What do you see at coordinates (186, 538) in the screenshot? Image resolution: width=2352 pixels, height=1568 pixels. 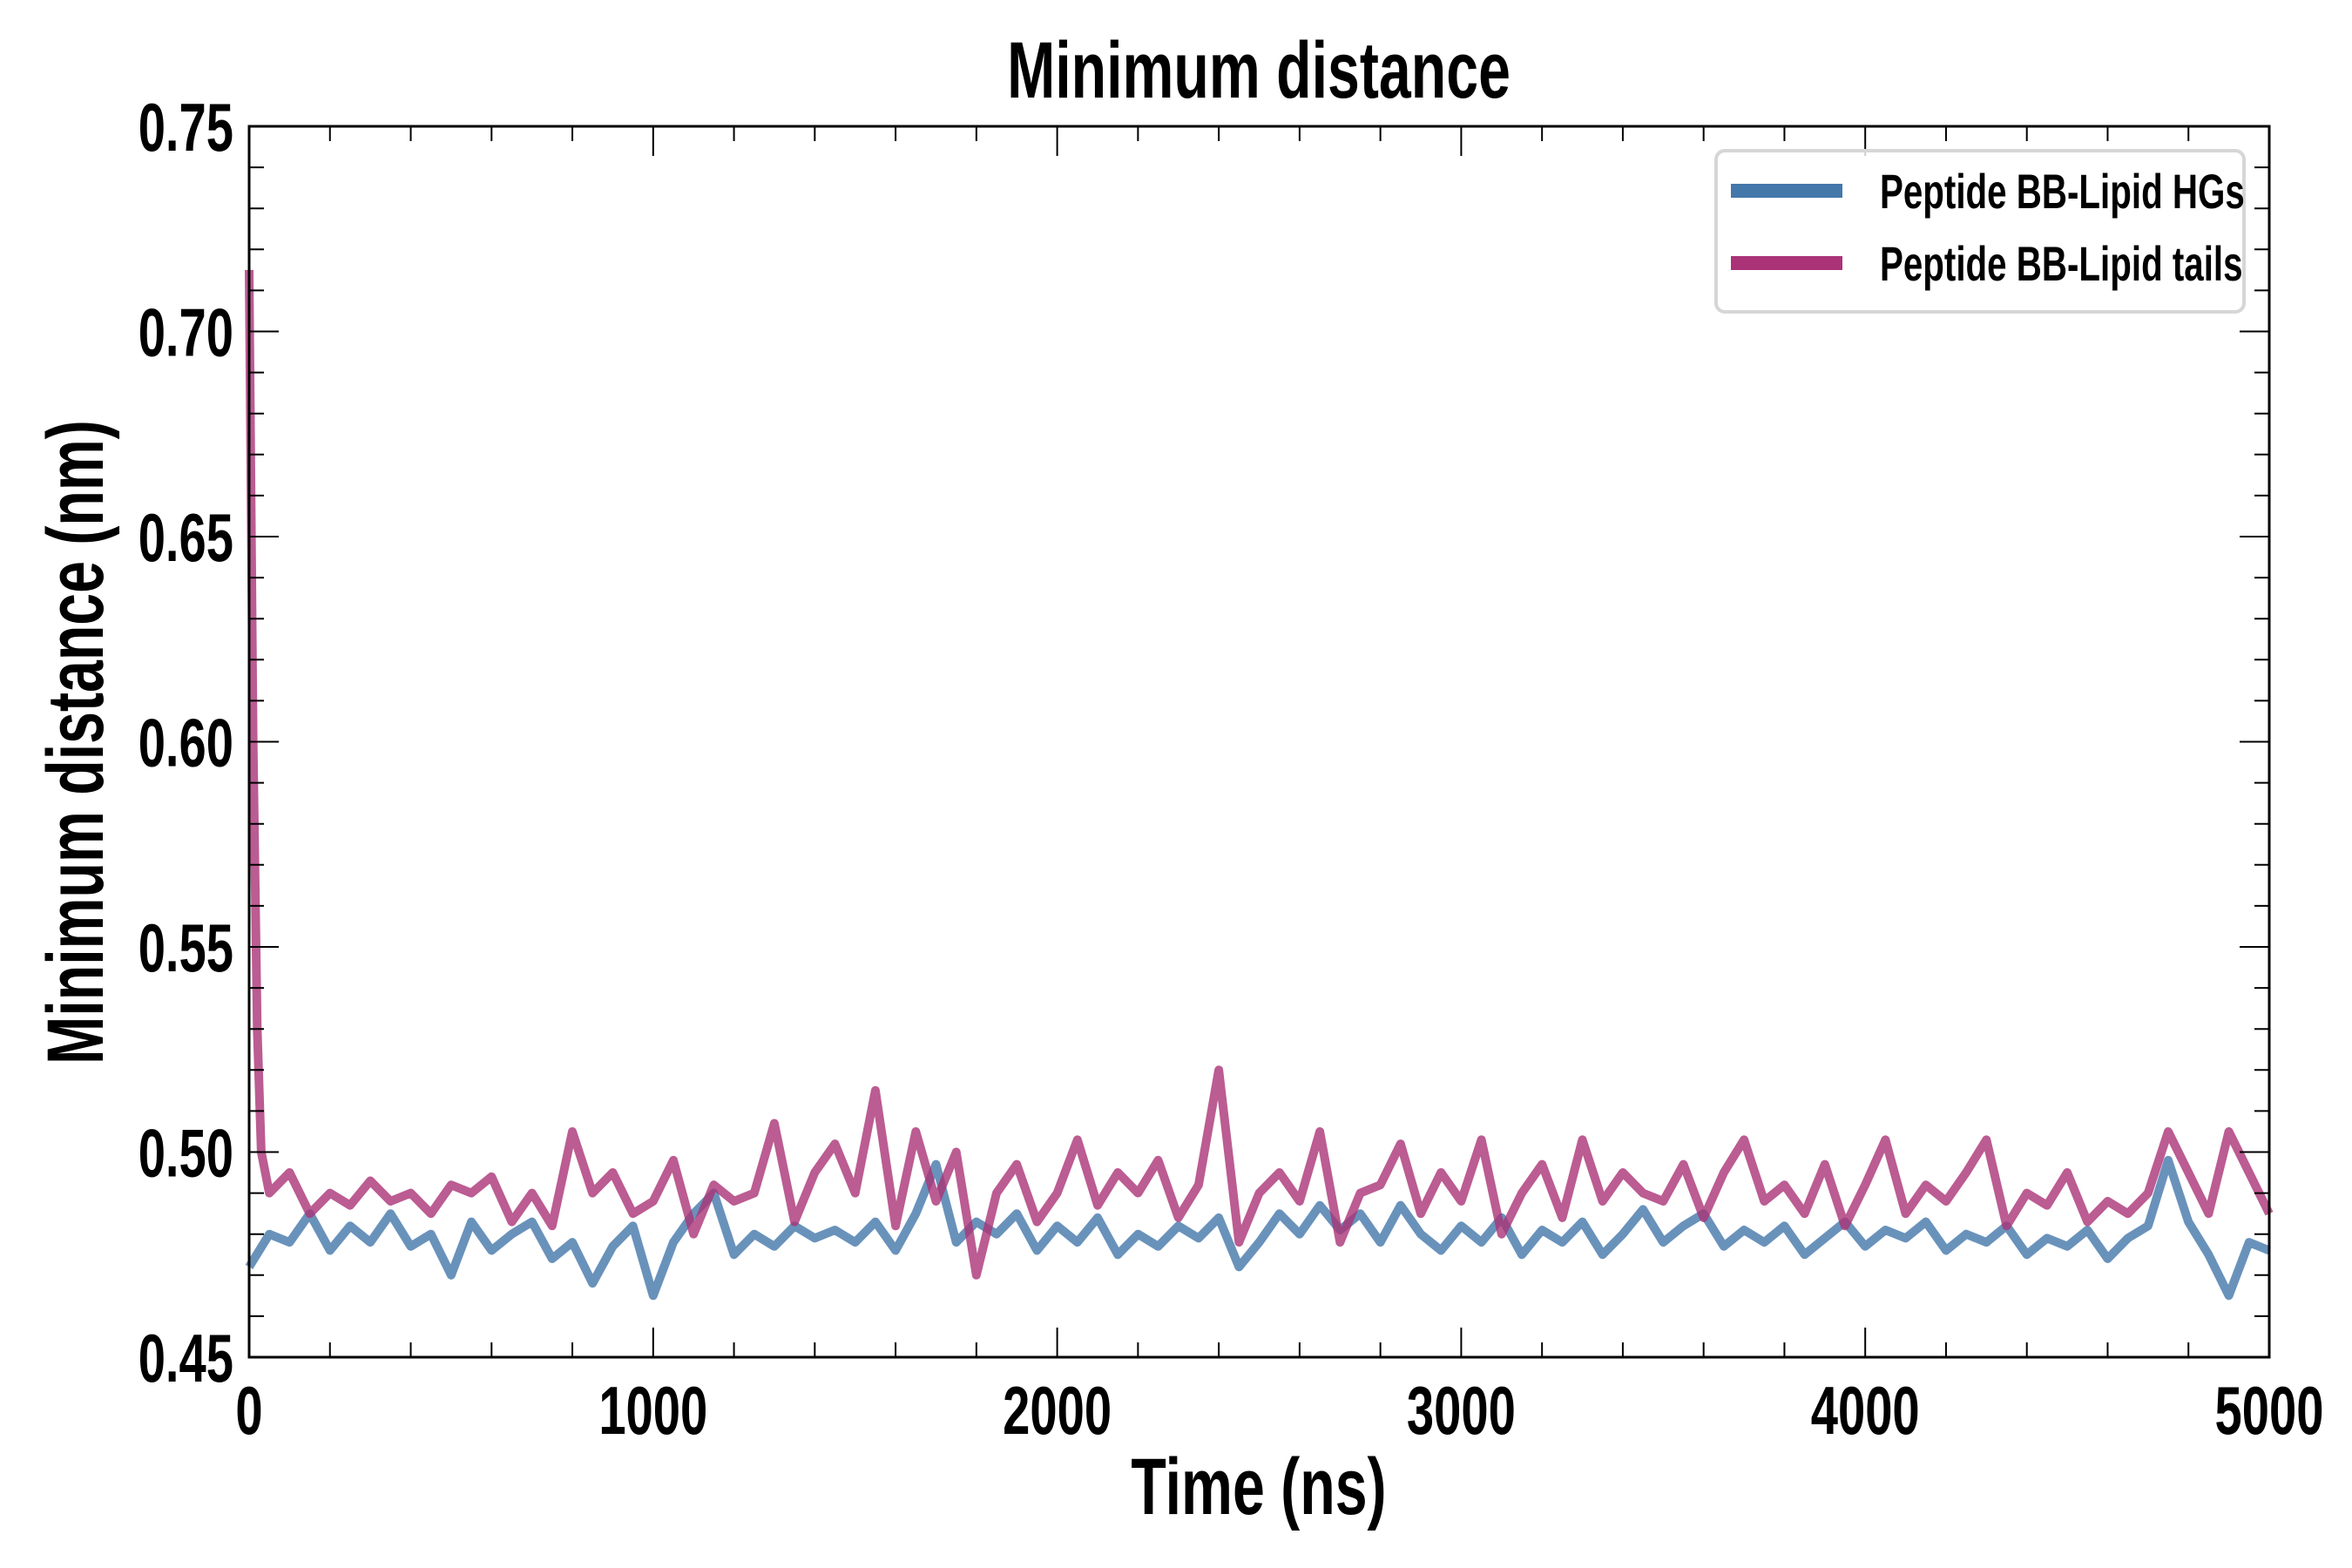 I see `y-tick-label: 0.65` at bounding box center [186, 538].